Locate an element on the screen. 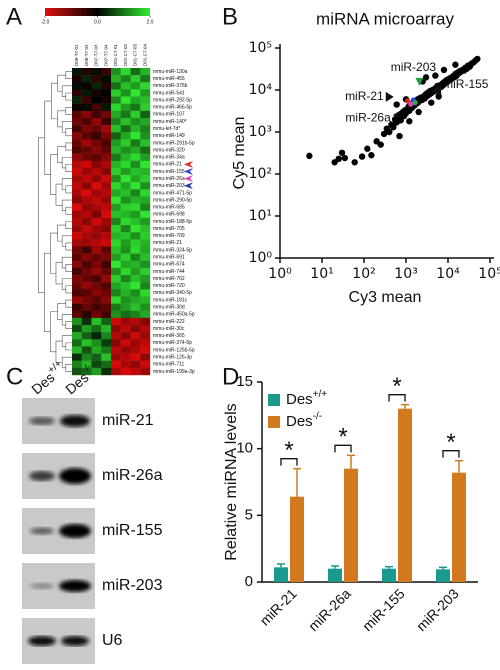  color-scale-label: 0.0 is located at coordinates (97, 22).